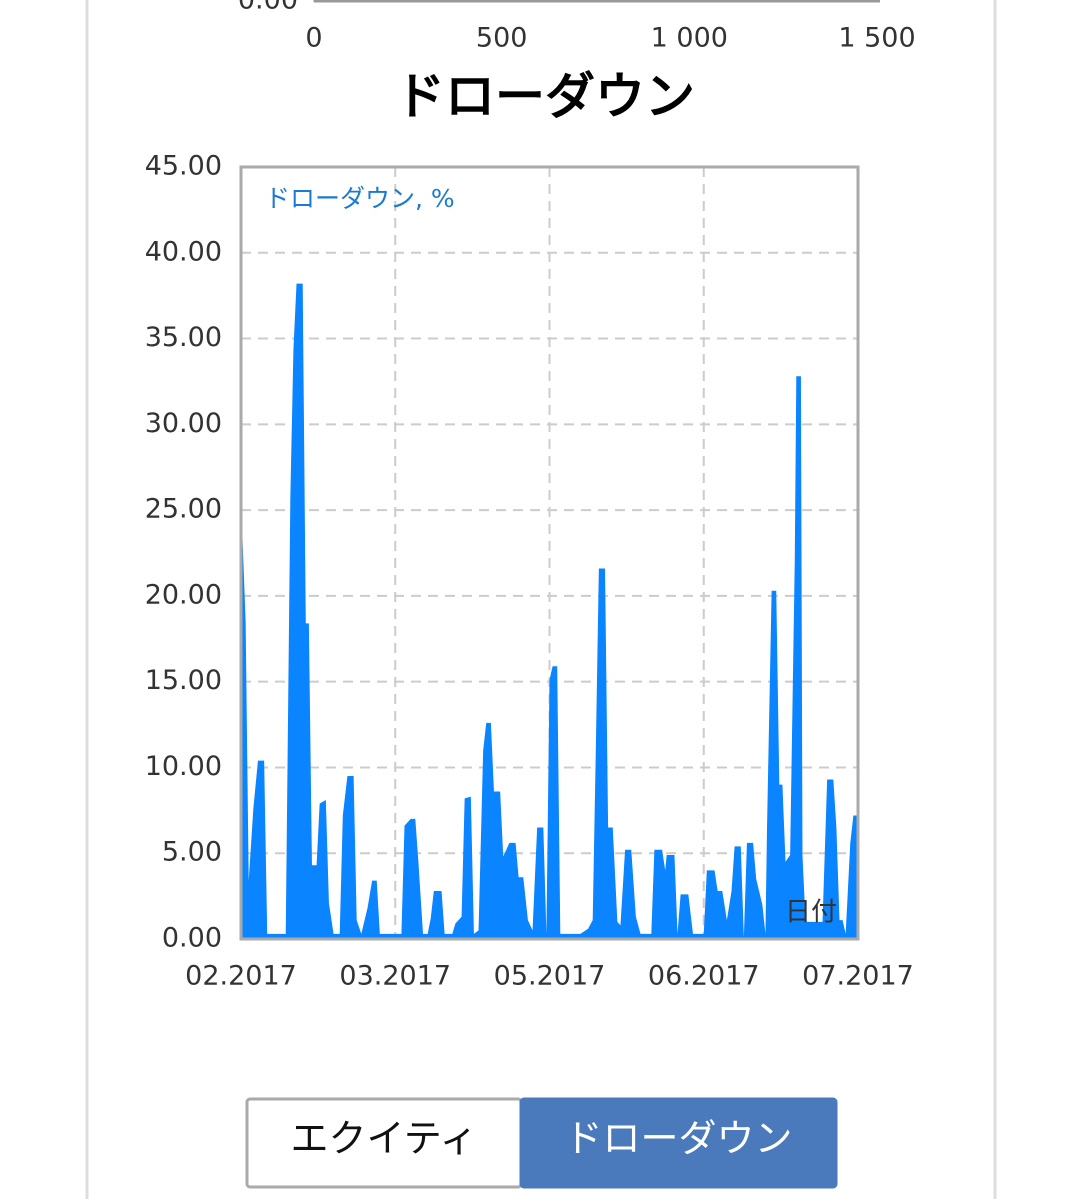 The width and height of the screenshot is (1080, 1199). Describe the element at coordinates (545, 97) in the screenshot. I see `chart-title: ドローダウン` at that location.